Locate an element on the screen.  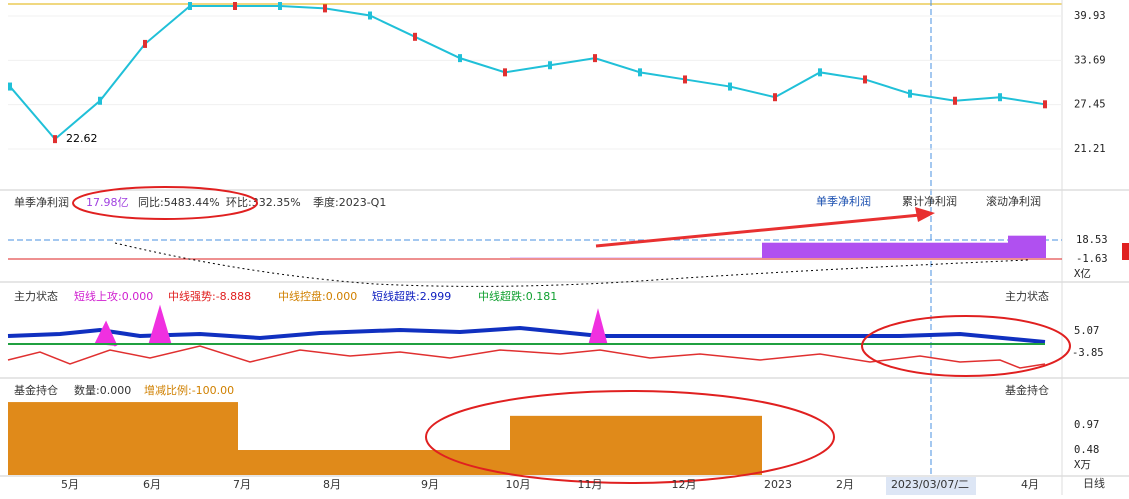
panel-title: 单季净利润 is located at coordinates (41, 202).